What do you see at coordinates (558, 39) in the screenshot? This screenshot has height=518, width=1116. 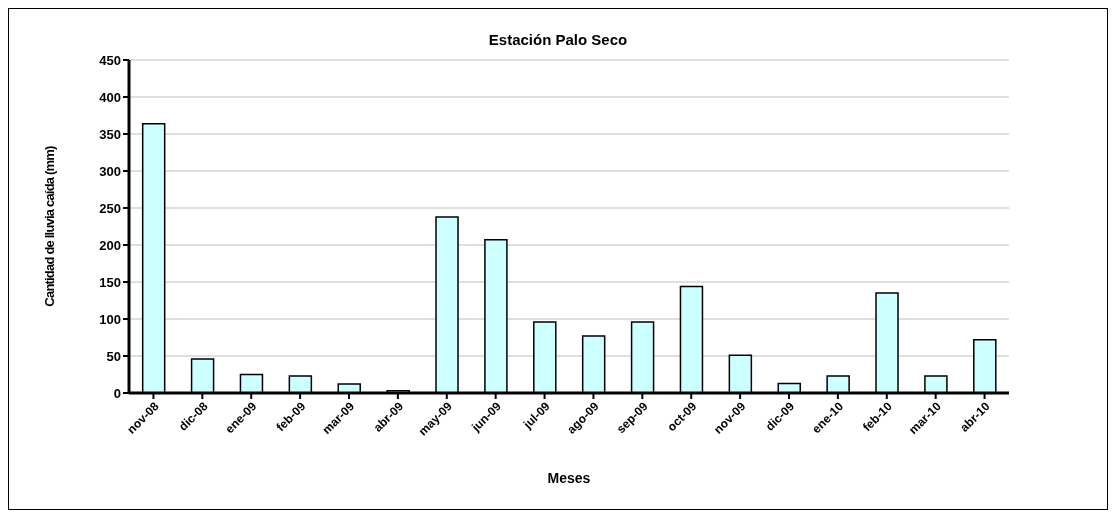 I see `chart-title: Estación Palo Seco` at bounding box center [558, 39].